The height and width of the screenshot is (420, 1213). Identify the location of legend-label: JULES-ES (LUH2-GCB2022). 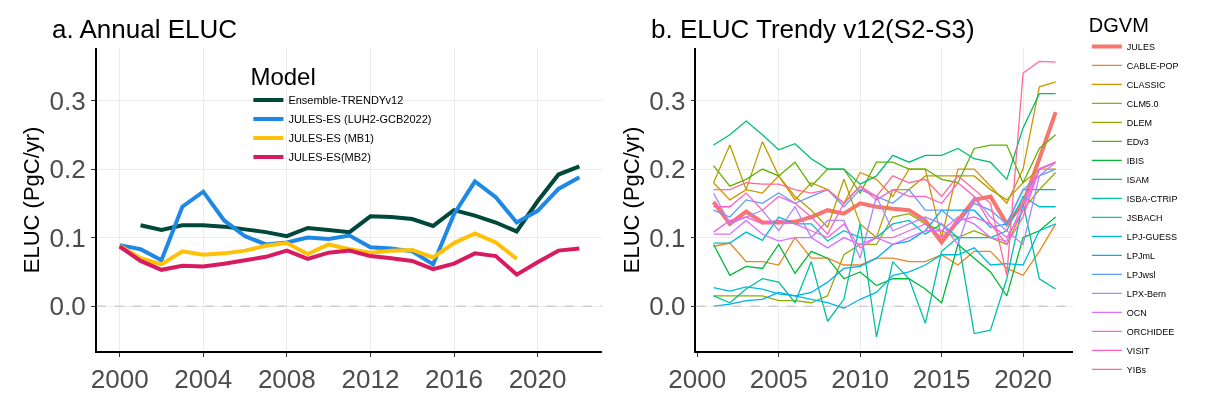
(360, 119).